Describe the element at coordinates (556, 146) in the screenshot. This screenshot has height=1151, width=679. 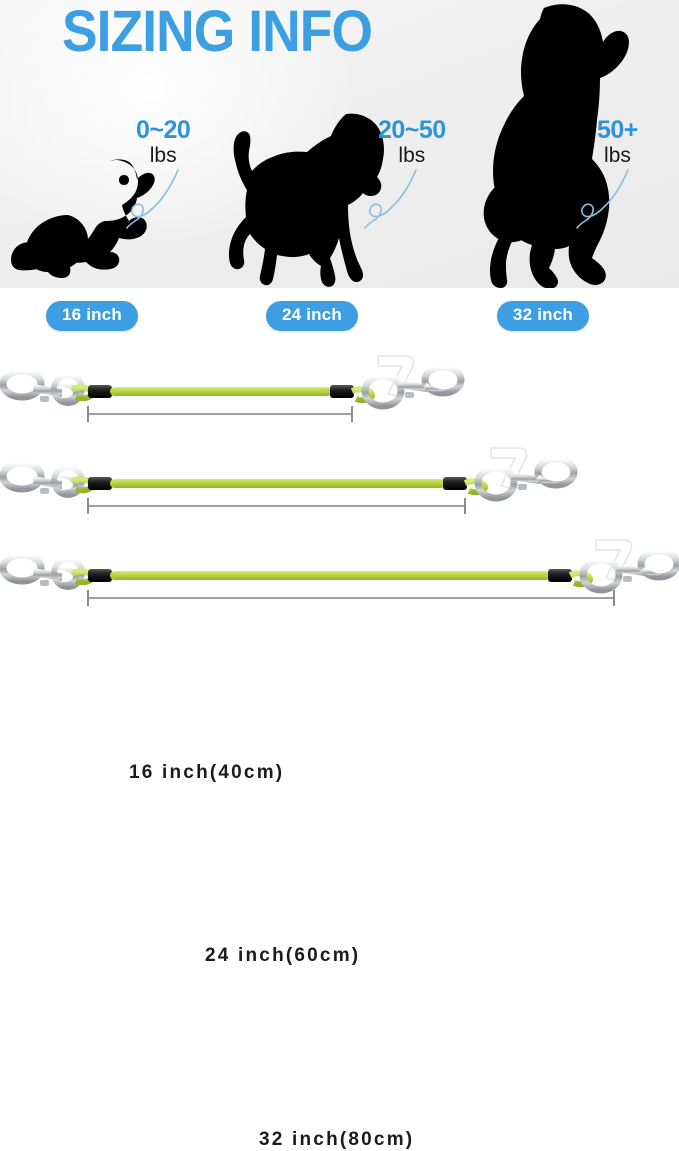
I see `large-dog-silhouette` at that location.